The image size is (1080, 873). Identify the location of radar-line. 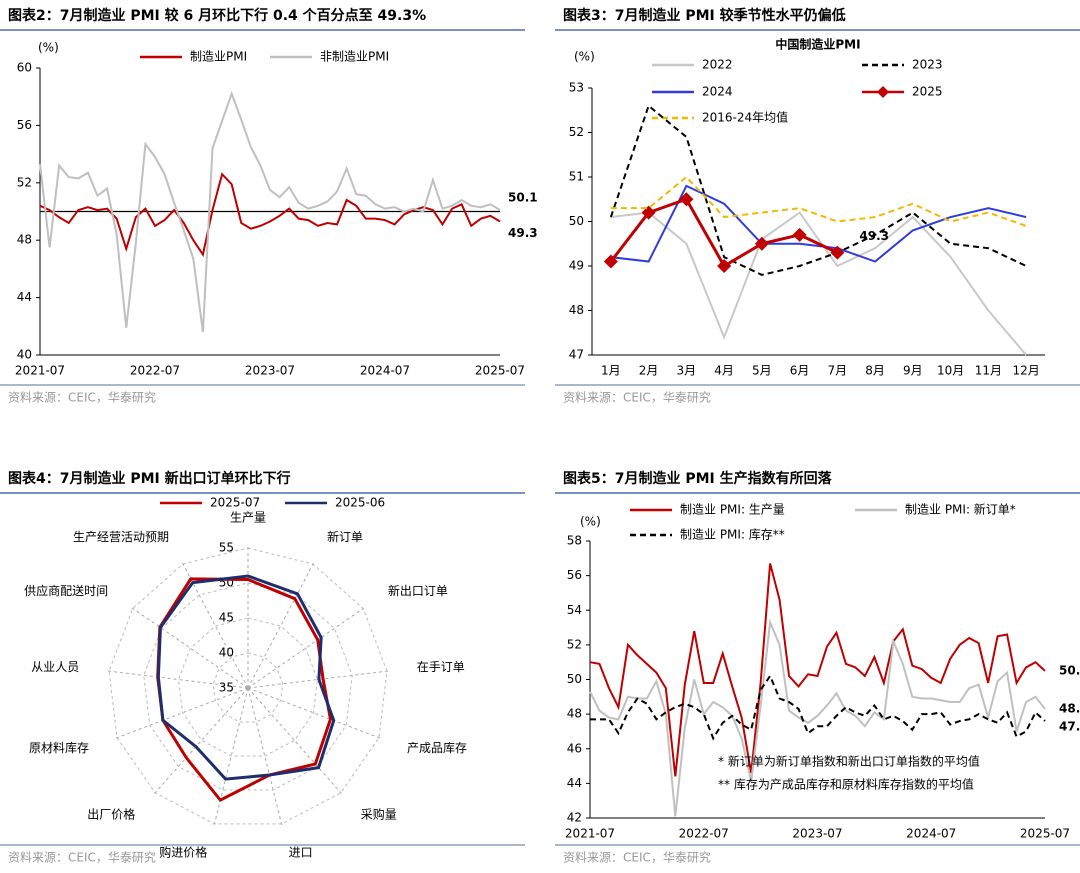
(246, 677).